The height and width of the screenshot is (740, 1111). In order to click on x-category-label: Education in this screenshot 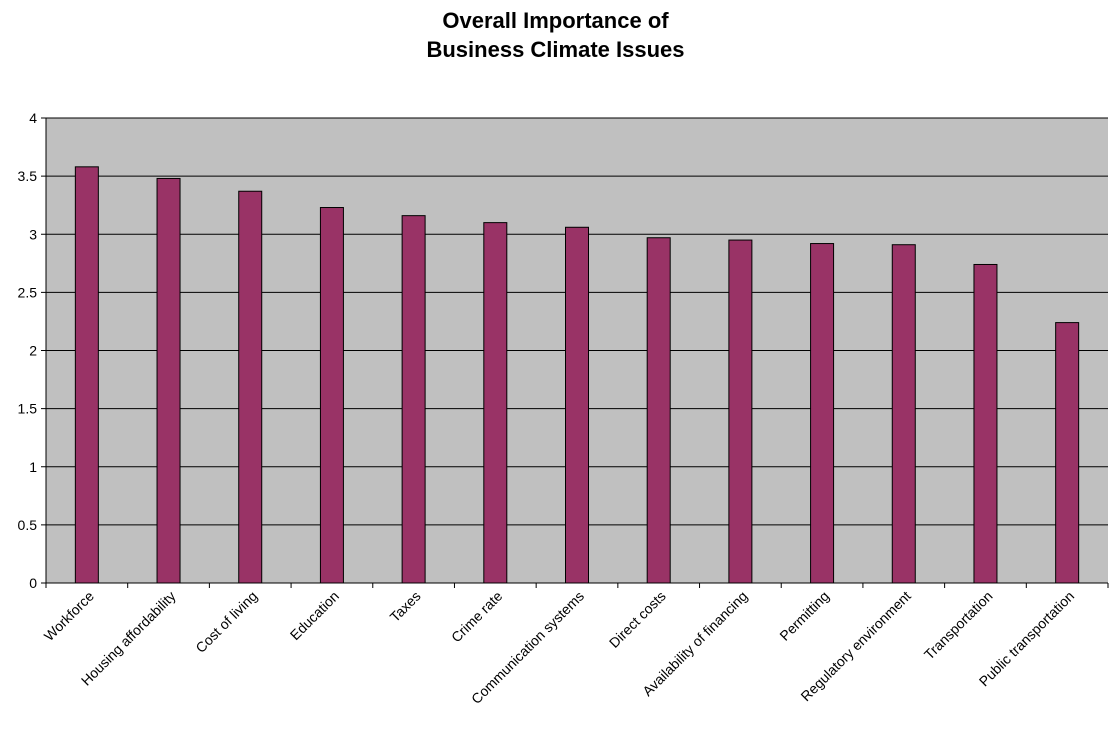, I will do `click(314, 615)`.